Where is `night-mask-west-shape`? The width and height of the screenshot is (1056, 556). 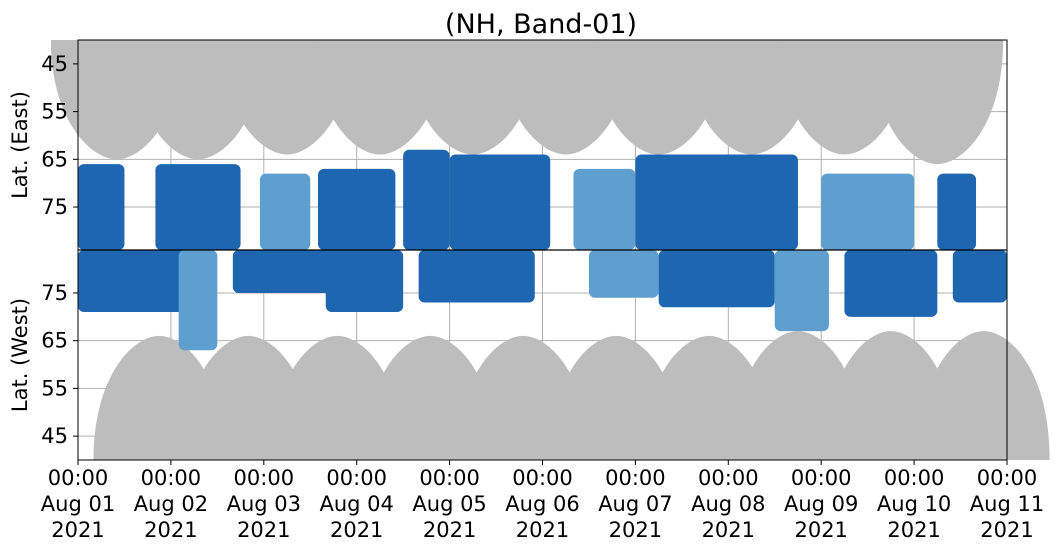
night-mask-west-shape is located at coordinates (983, 395).